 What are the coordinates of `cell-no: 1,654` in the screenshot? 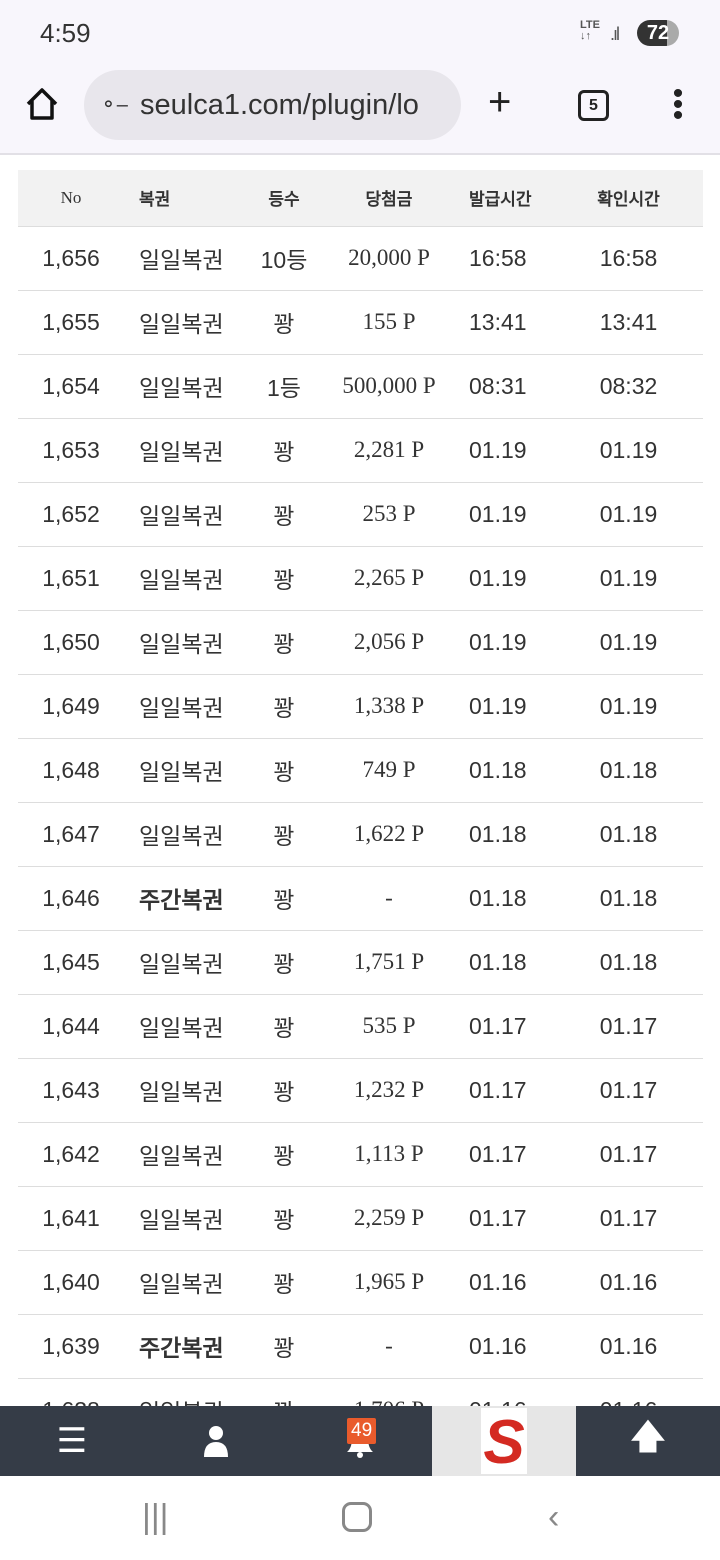 It's located at (71, 386).